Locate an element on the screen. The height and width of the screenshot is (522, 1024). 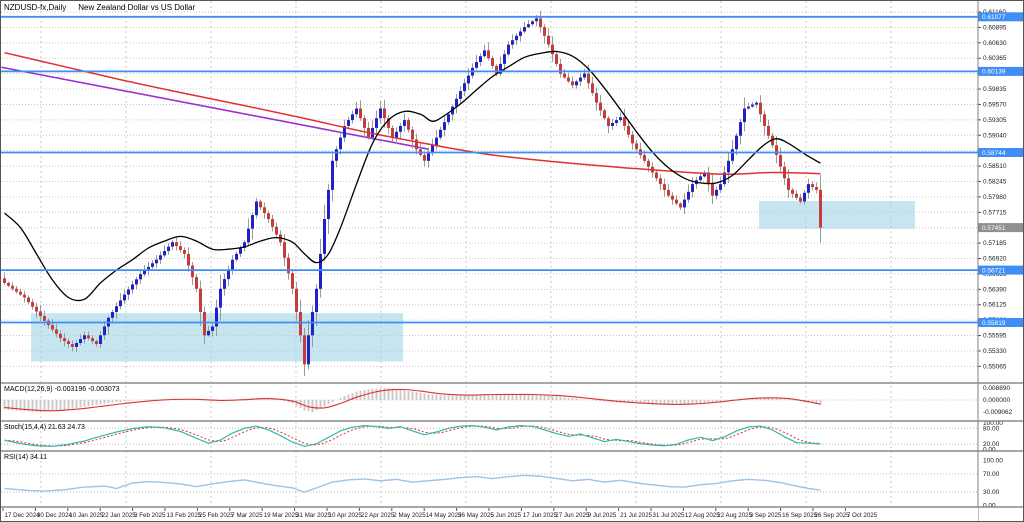
trendline-purple is located at coordinates (215, 108).